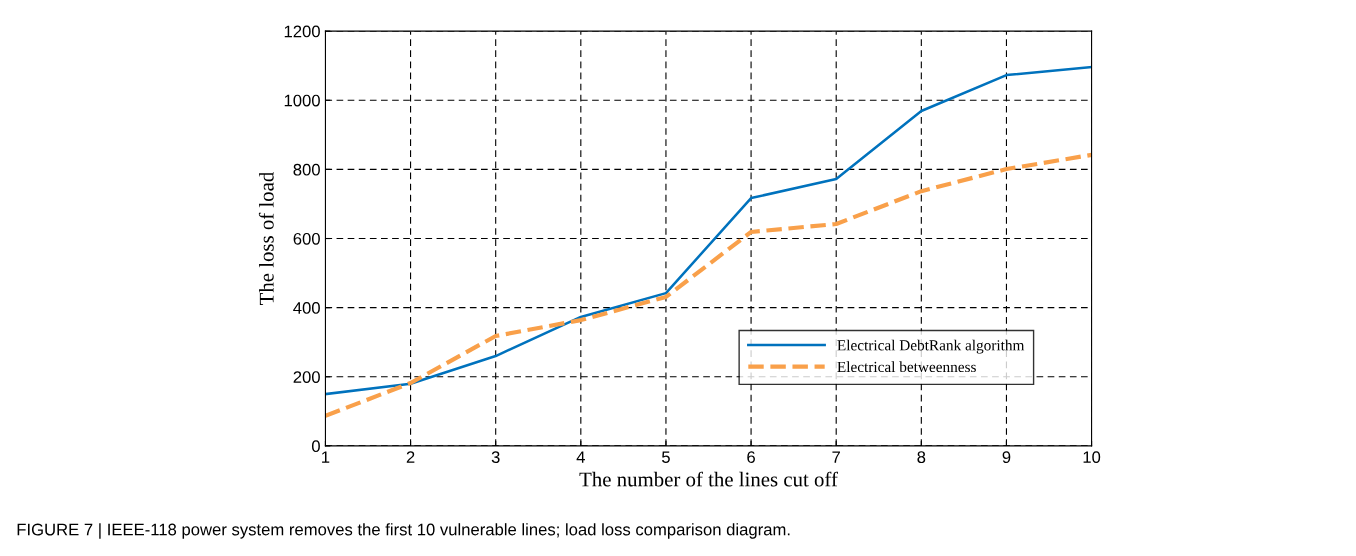  I want to click on x-tick-label: 6, so click(751, 457).